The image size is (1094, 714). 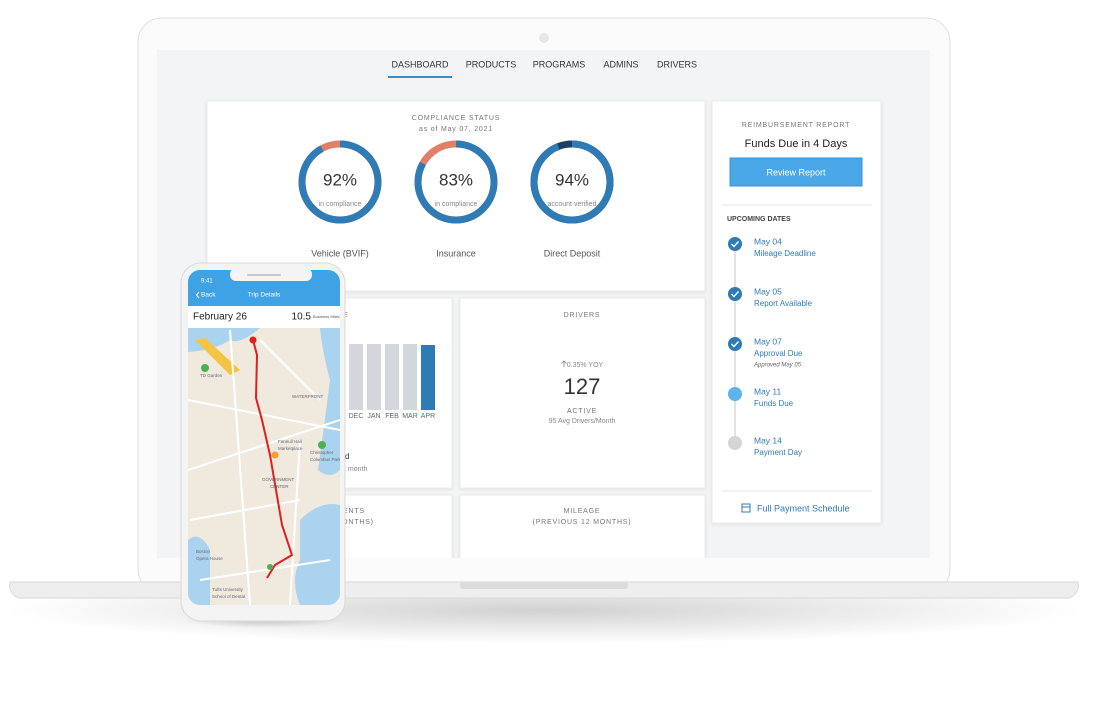 I want to click on mileage-card, so click(x=582, y=526).